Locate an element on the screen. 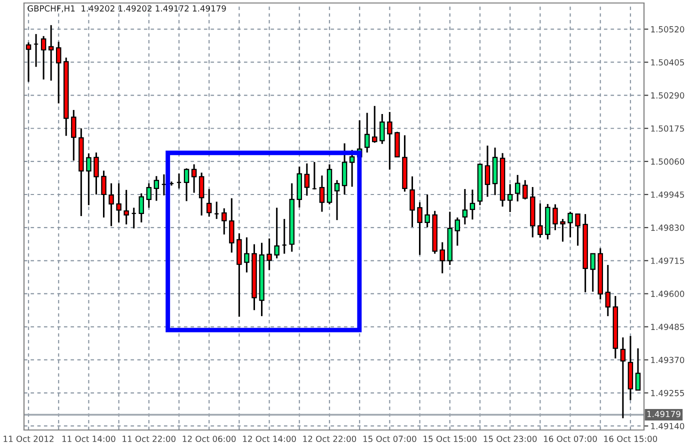 Image resolution: width=690 pixels, height=448 pixels. x-tick-label: 11 Oct 2012 is located at coordinates (29, 439).